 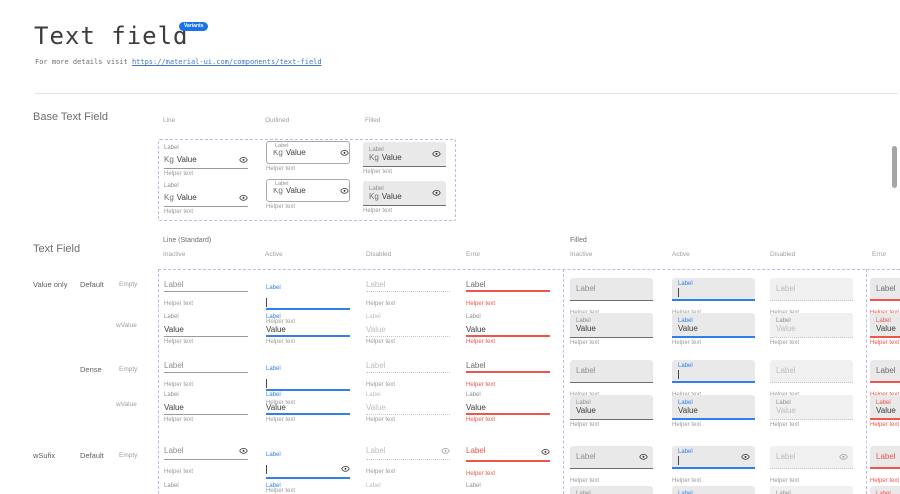 I want to click on vertical-scrollbar-thumb, so click(x=894, y=167).